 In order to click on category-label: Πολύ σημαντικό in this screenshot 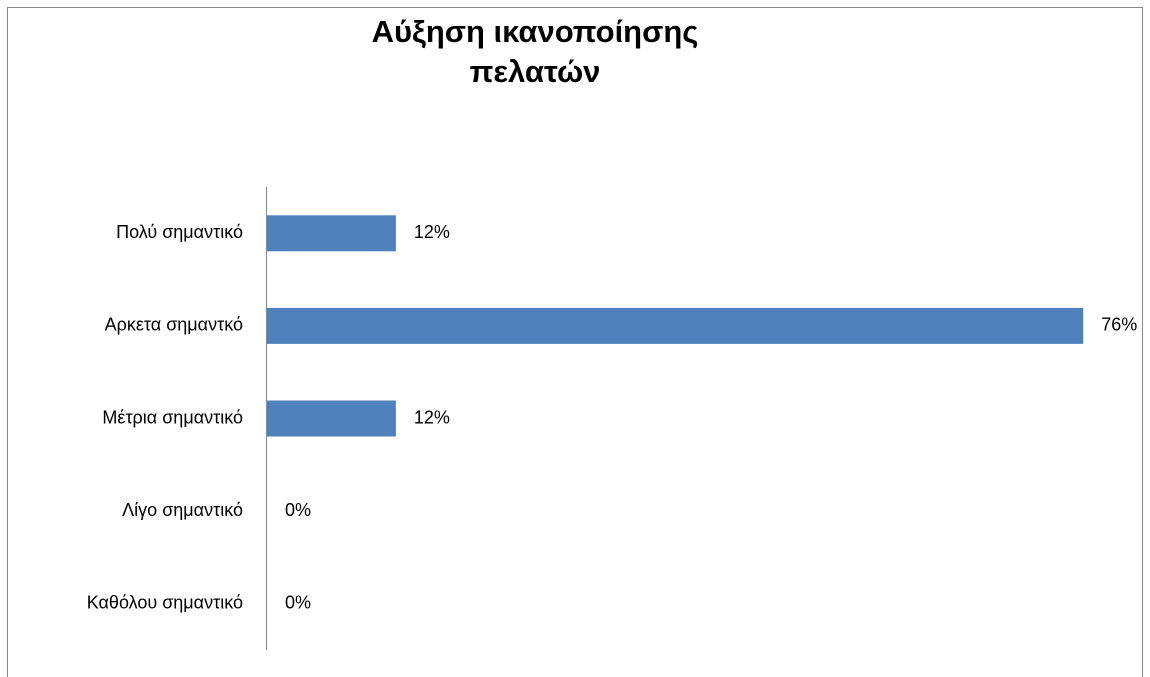, I will do `click(179, 232)`.